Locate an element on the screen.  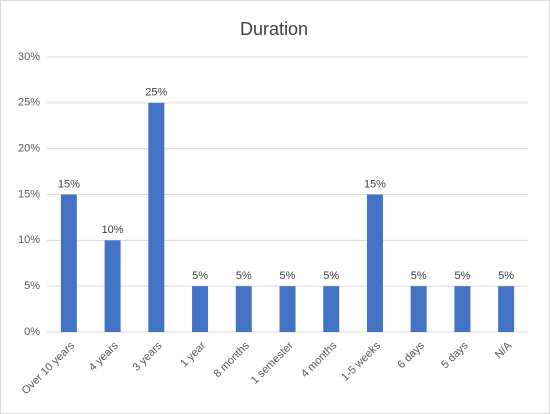
y-tick-label: 10% is located at coordinates (29, 240).